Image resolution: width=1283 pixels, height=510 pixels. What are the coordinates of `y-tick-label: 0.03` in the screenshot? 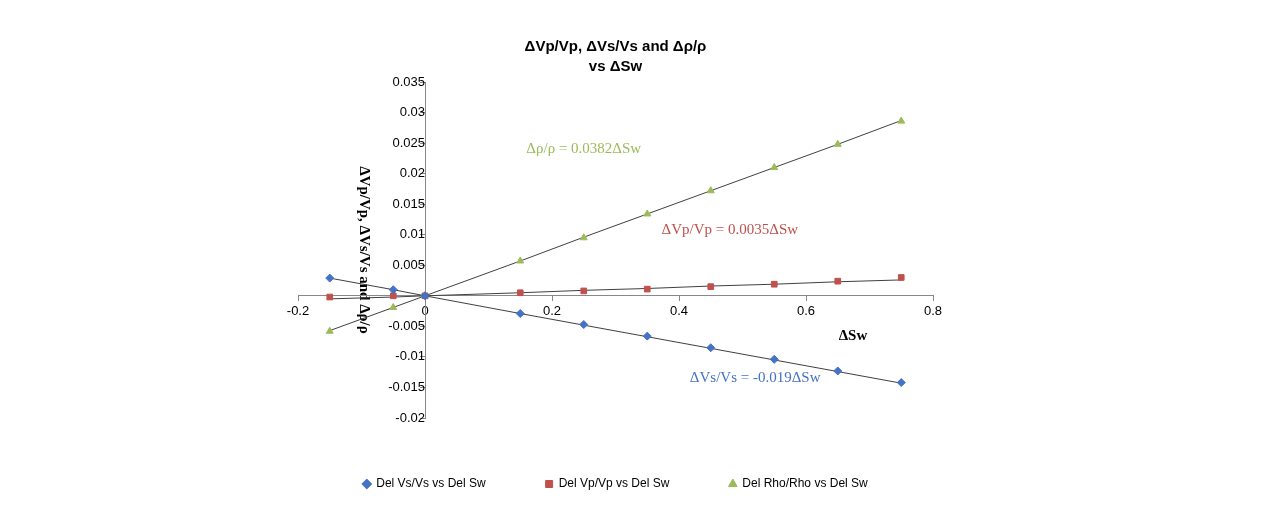 It's located at (412, 112).